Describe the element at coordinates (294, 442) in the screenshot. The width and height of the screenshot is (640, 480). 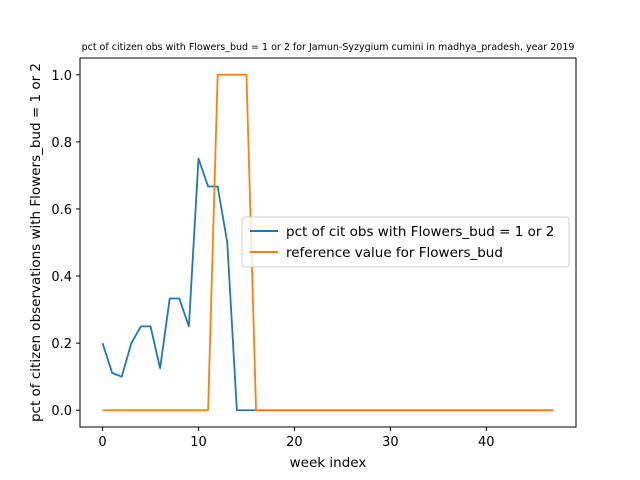
I see `x-tick-label: 20` at that location.